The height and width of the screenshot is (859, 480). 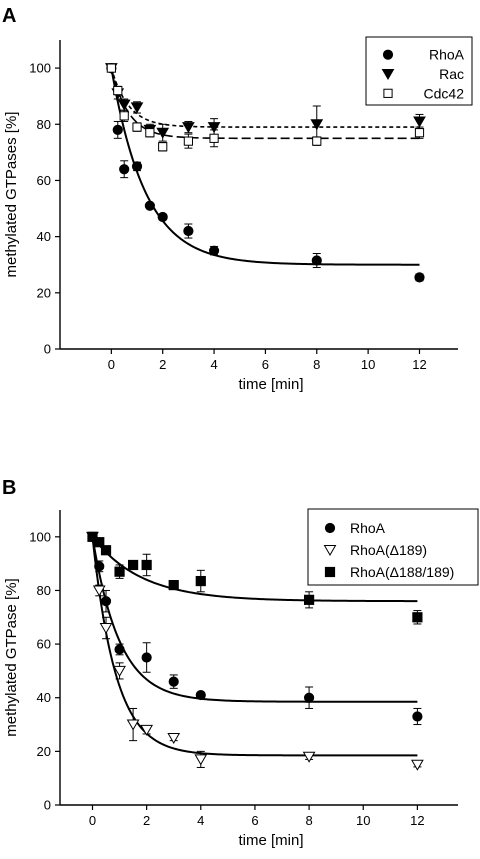 What do you see at coordinates (11, 195) in the screenshot?
I see `y-axis-title: methylated GTPases [%]` at bounding box center [11, 195].